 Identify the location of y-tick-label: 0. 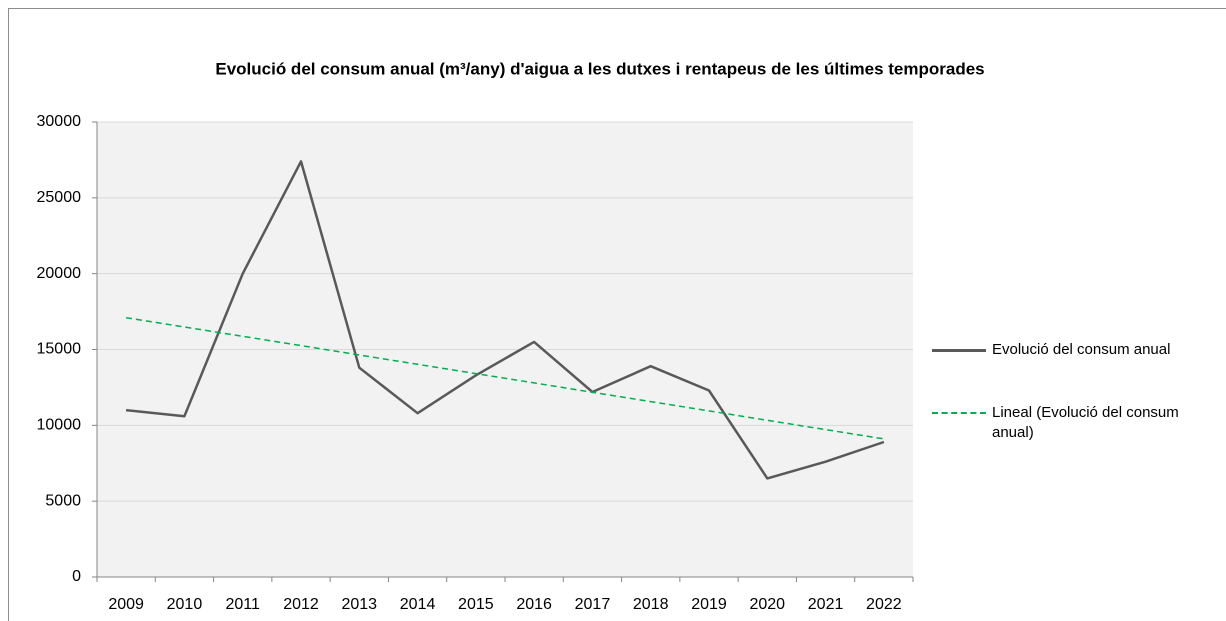
(76, 576).